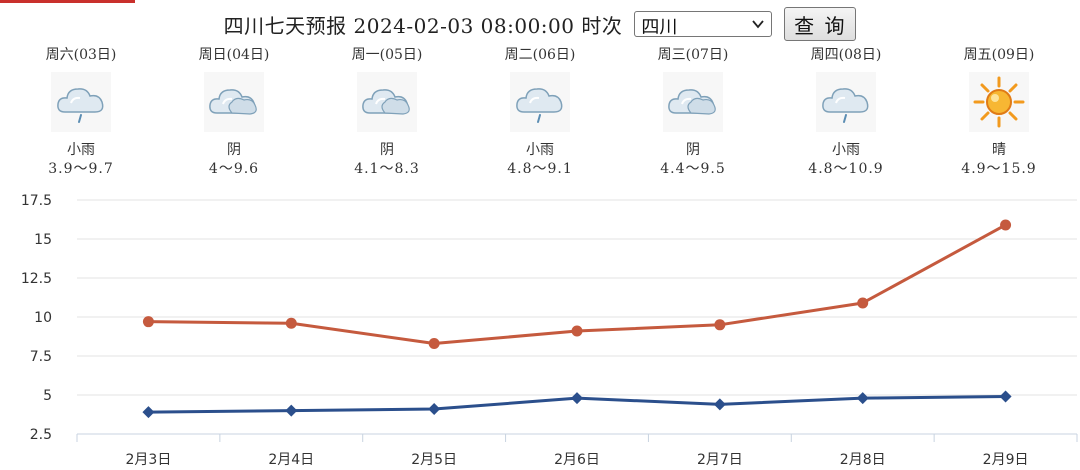  What do you see at coordinates (693, 55) in the screenshot?
I see `day-label: 周三(07日)` at bounding box center [693, 55].